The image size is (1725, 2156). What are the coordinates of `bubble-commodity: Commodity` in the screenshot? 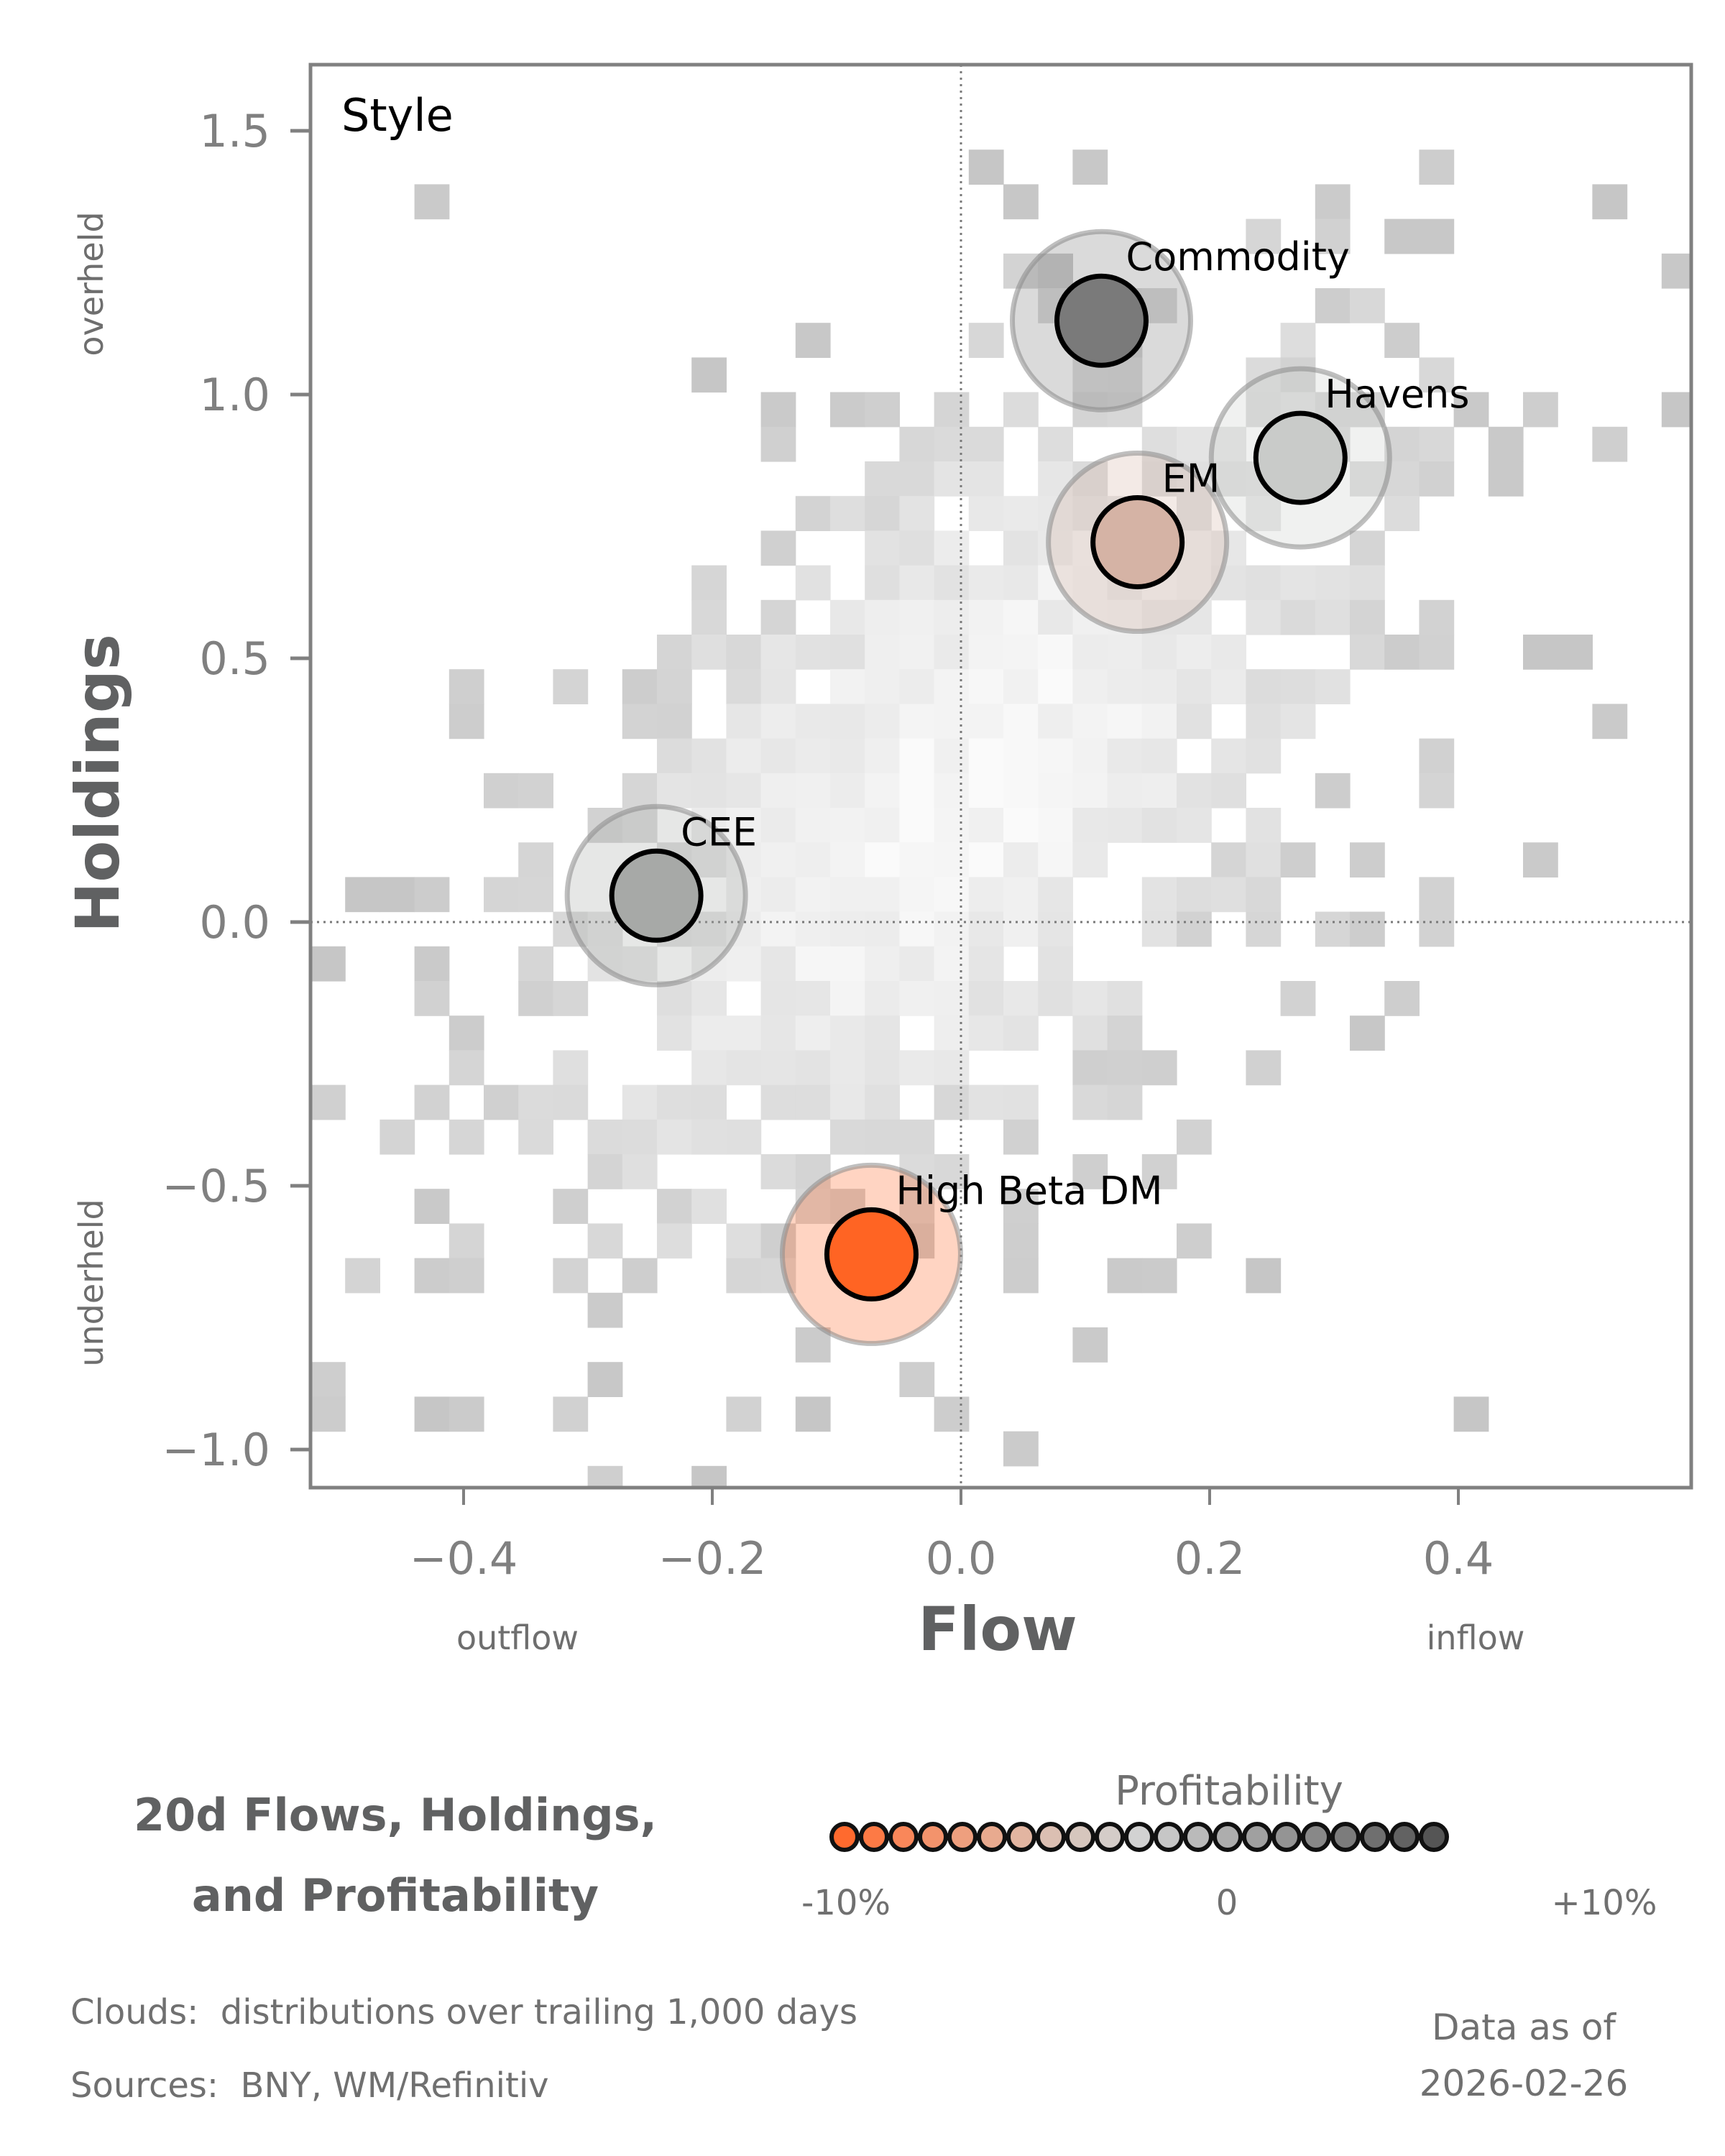 It's located at (1179, 321).